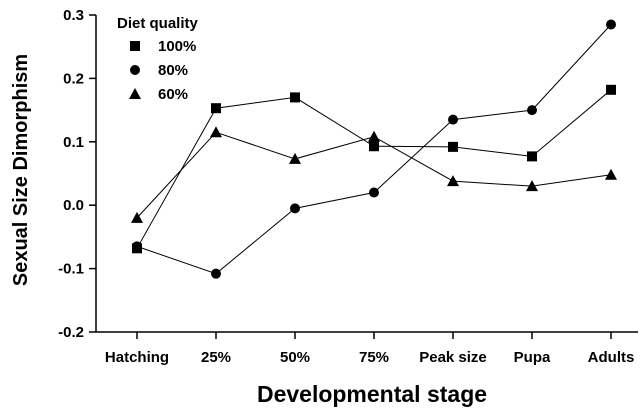 The height and width of the screenshot is (412, 641). I want to click on legend-title: Diet quality, so click(158, 23).